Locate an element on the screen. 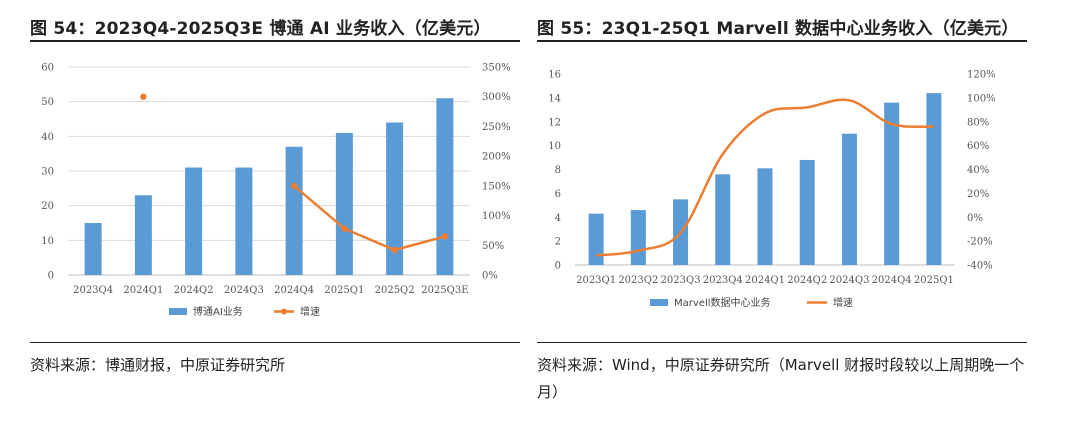 The height and width of the screenshot is (428, 1080). y-tick-label: 2 is located at coordinates (558, 242).